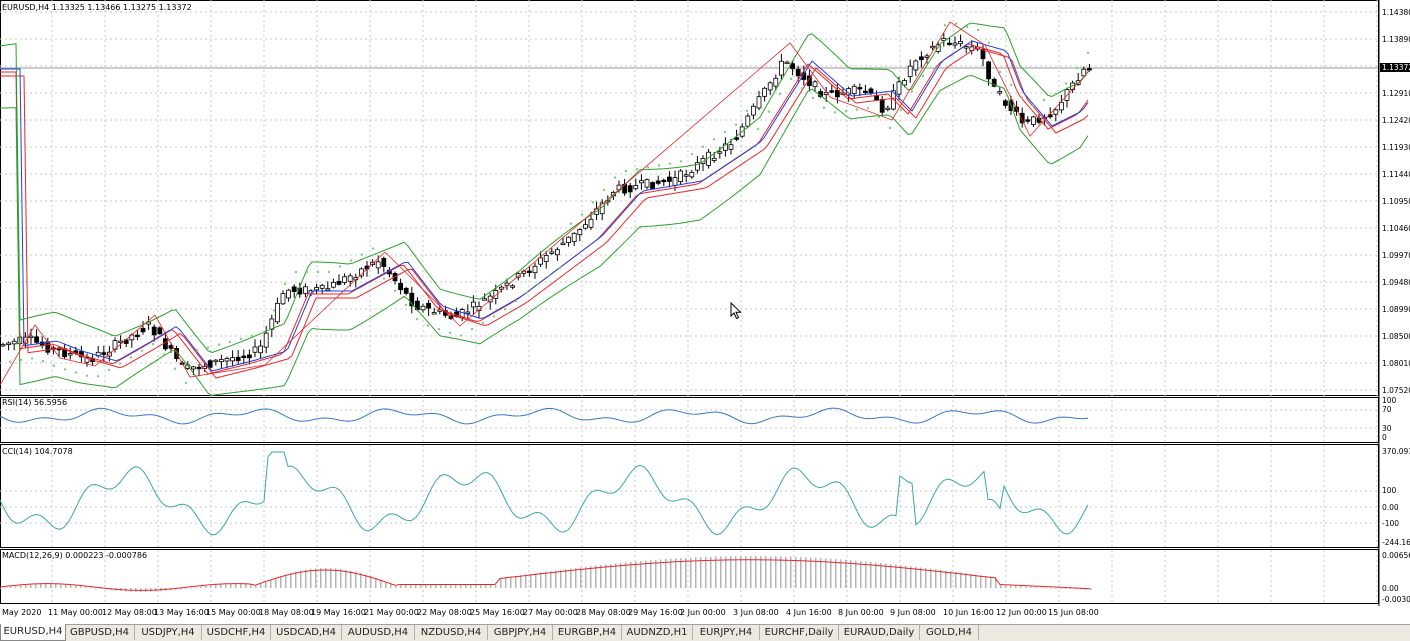 This screenshot has height=641, width=1410. Describe the element at coordinates (1396, 201) in the screenshot. I see `price-tick: 1.10950` at that location.